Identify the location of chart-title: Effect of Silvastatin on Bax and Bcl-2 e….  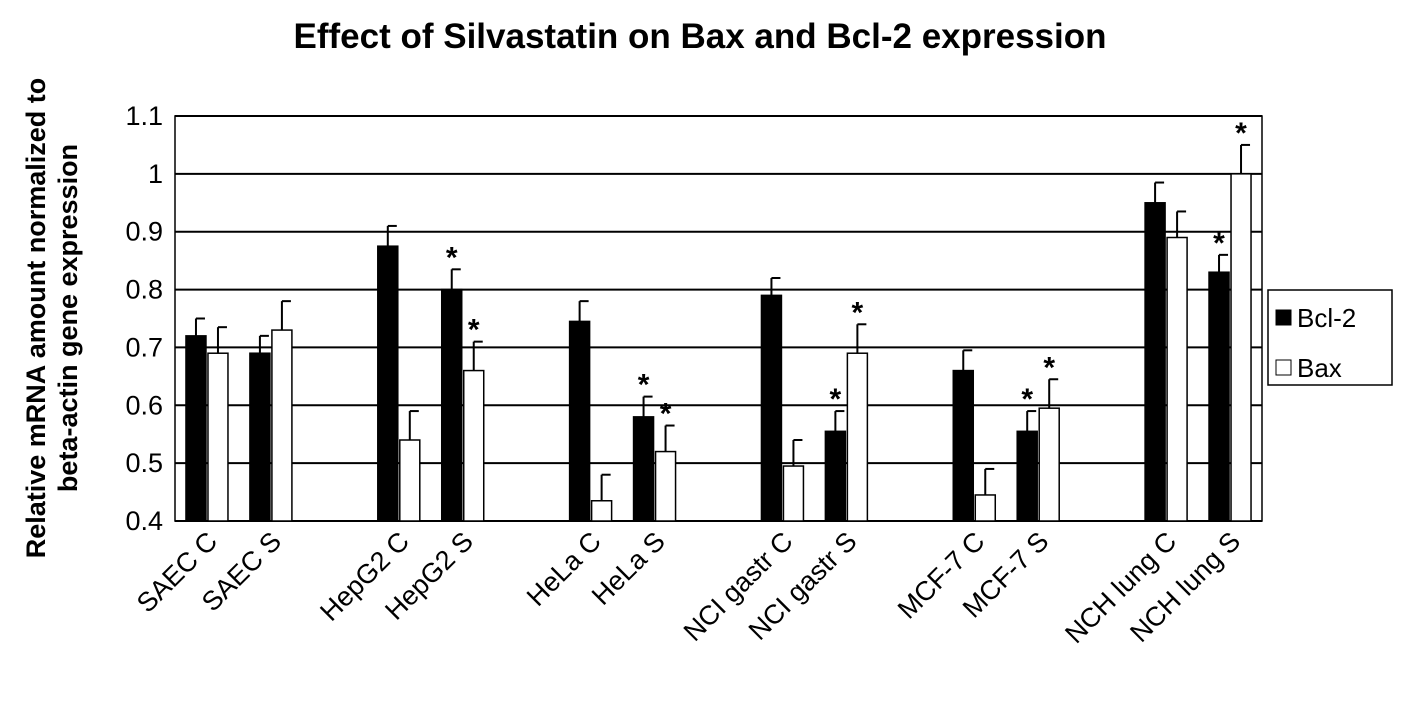
(700, 36).